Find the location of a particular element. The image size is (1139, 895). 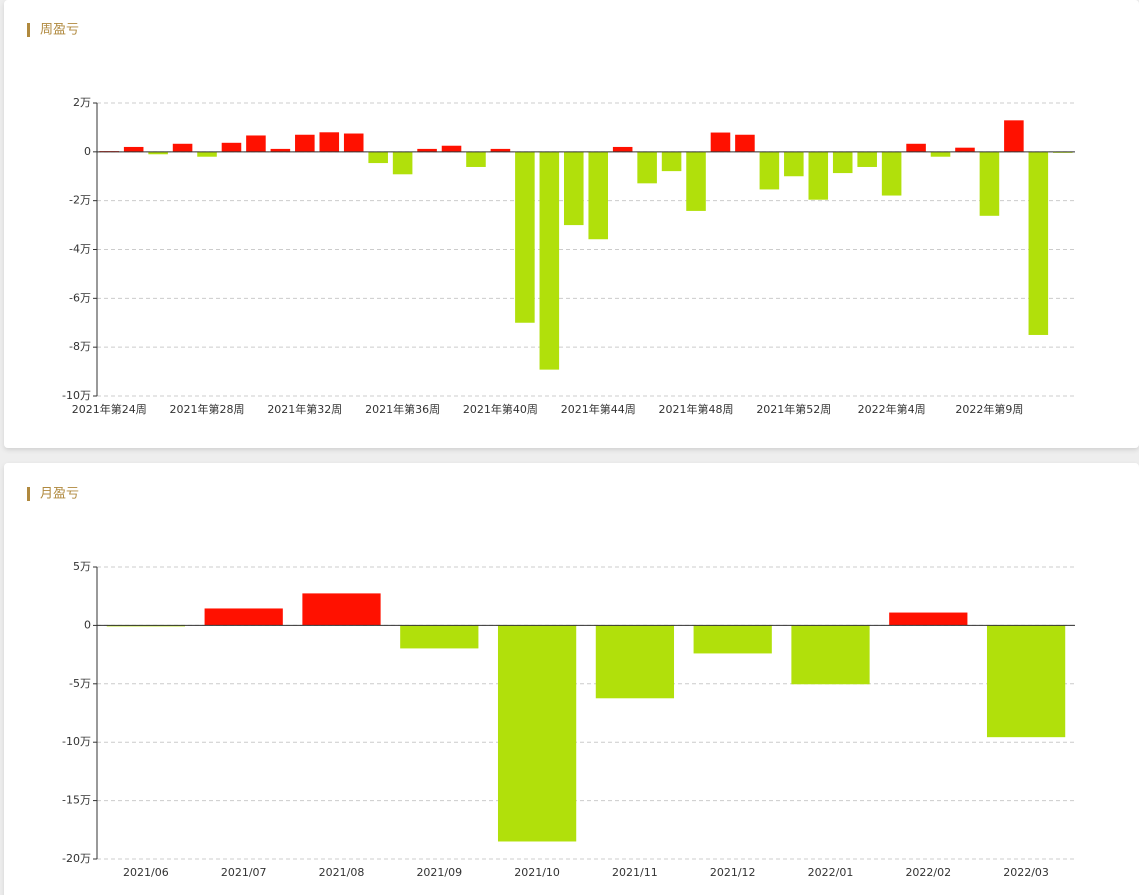

x-tick-label: 2021年第40周 is located at coordinates (500, 409).